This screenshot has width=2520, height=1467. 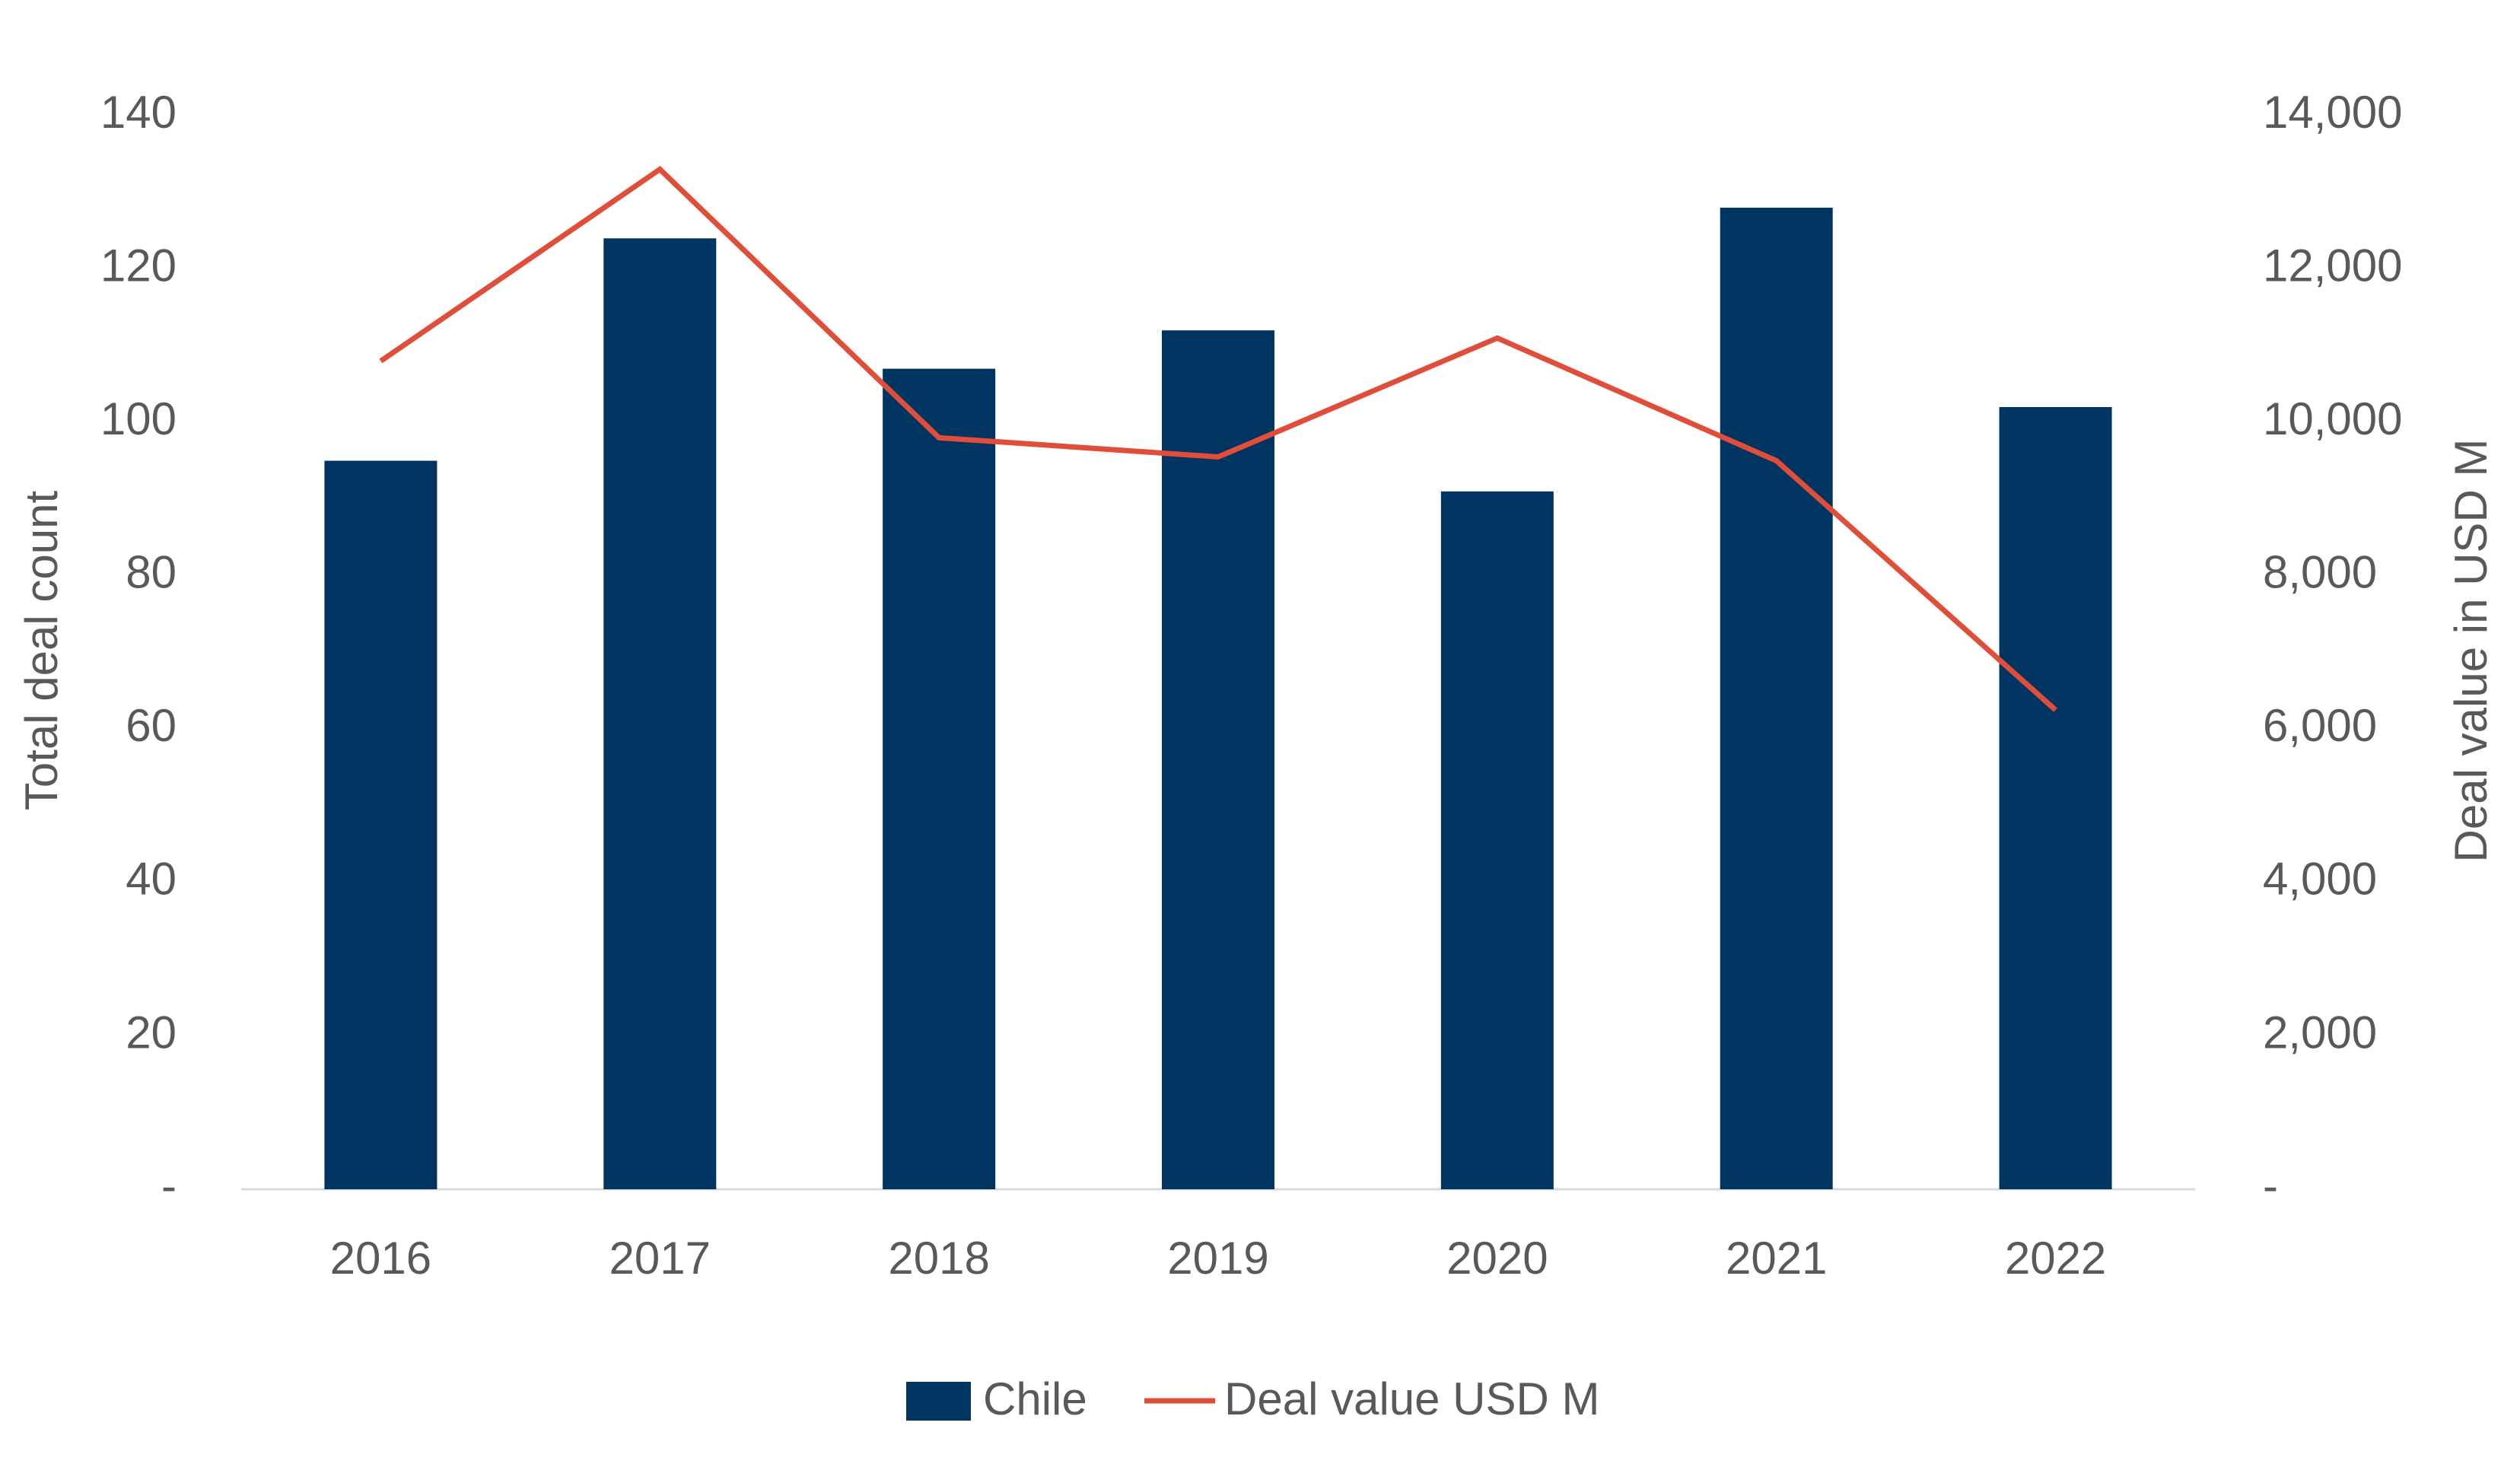 I want to click on y-tick-label: 120, so click(x=139, y=265).